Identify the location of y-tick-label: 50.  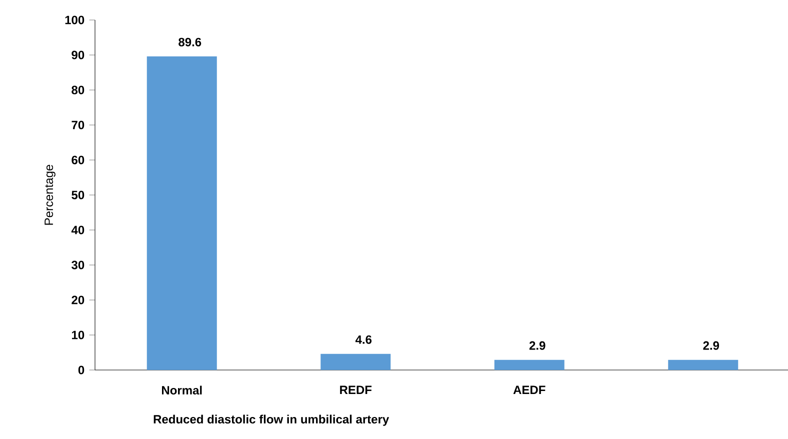
(78, 195).